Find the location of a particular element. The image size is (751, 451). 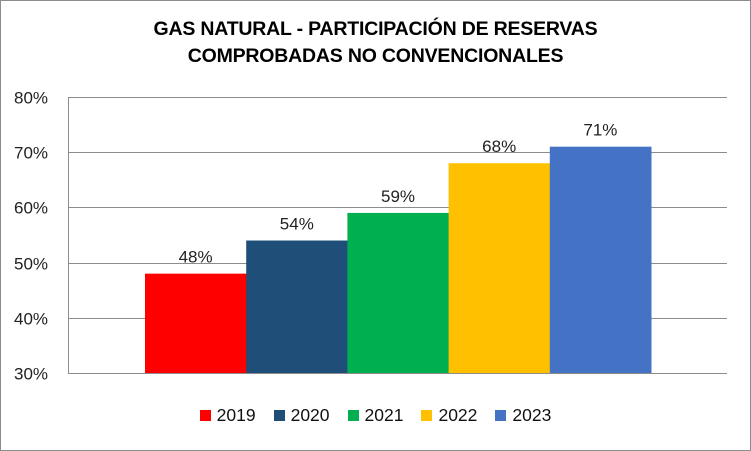

y-tick-label: 80% is located at coordinates (31, 98).